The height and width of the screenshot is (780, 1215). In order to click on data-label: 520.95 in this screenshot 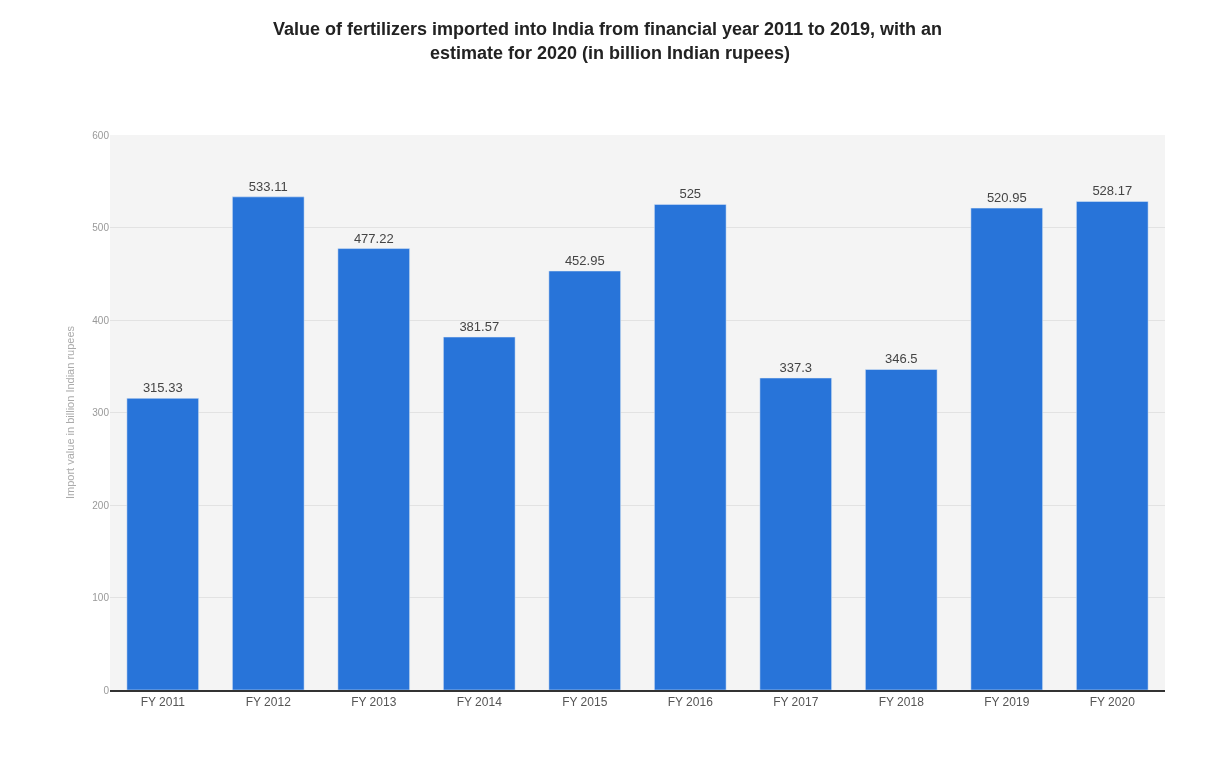, I will do `click(1006, 198)`.